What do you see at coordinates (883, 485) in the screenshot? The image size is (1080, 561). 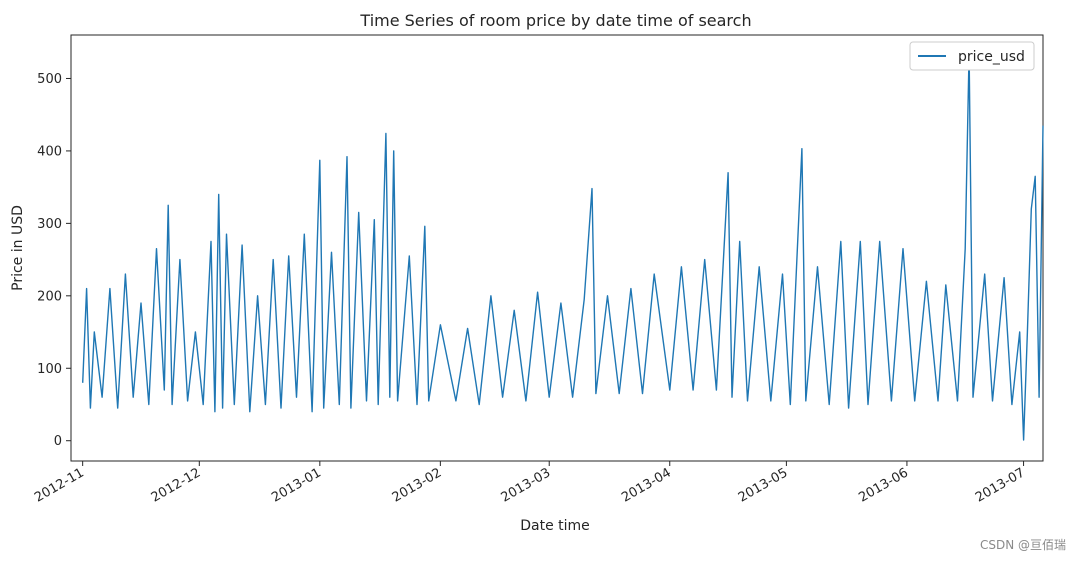 I see `x-tick-label: 2013-06` at bounding box center [883, 485].